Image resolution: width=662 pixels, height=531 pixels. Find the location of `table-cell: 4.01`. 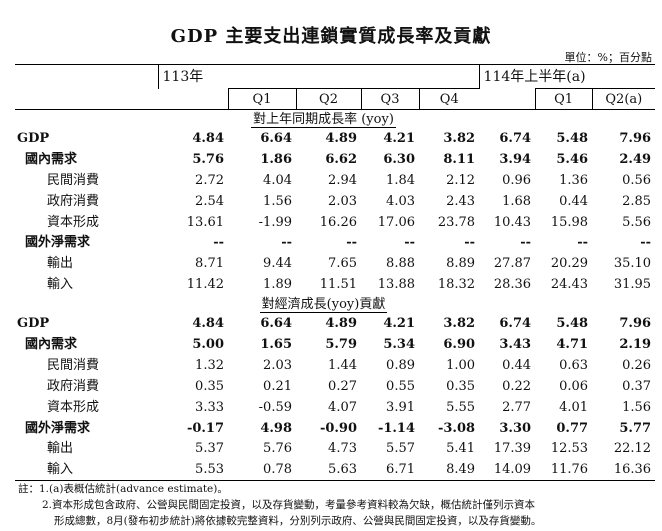

table-cell: 4.01 is located at coordinates (574, 407).